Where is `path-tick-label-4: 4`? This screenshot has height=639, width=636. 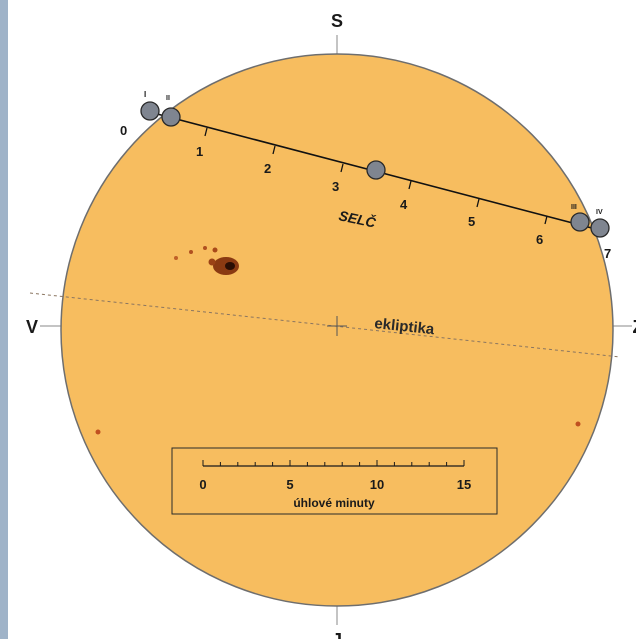
path-tick-label-4: 4 is located at coordinates (404, 204).